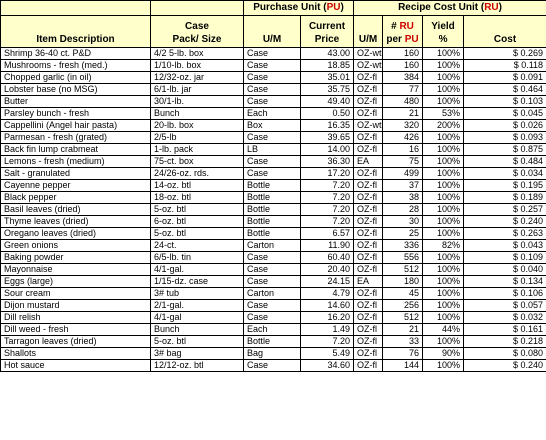 The height and width of the screenshot is (440, 546). Describe the element at coordinates (403, 161) in the screenshot. I see `ru-per-pu-cell: 75` at that location.